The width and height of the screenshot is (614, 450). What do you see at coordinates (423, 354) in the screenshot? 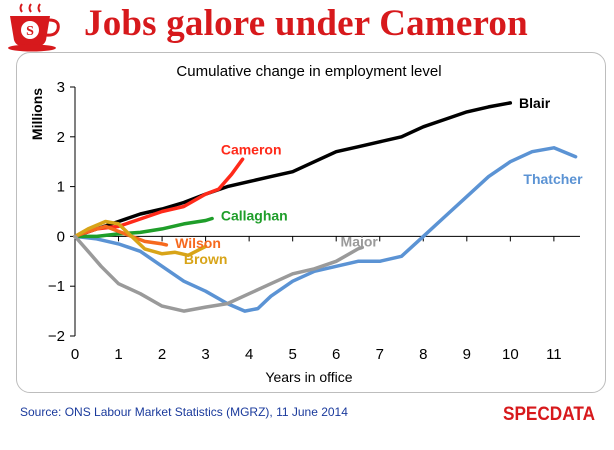
I see `x-tick-label: 8` at bounding box center [423, 354].